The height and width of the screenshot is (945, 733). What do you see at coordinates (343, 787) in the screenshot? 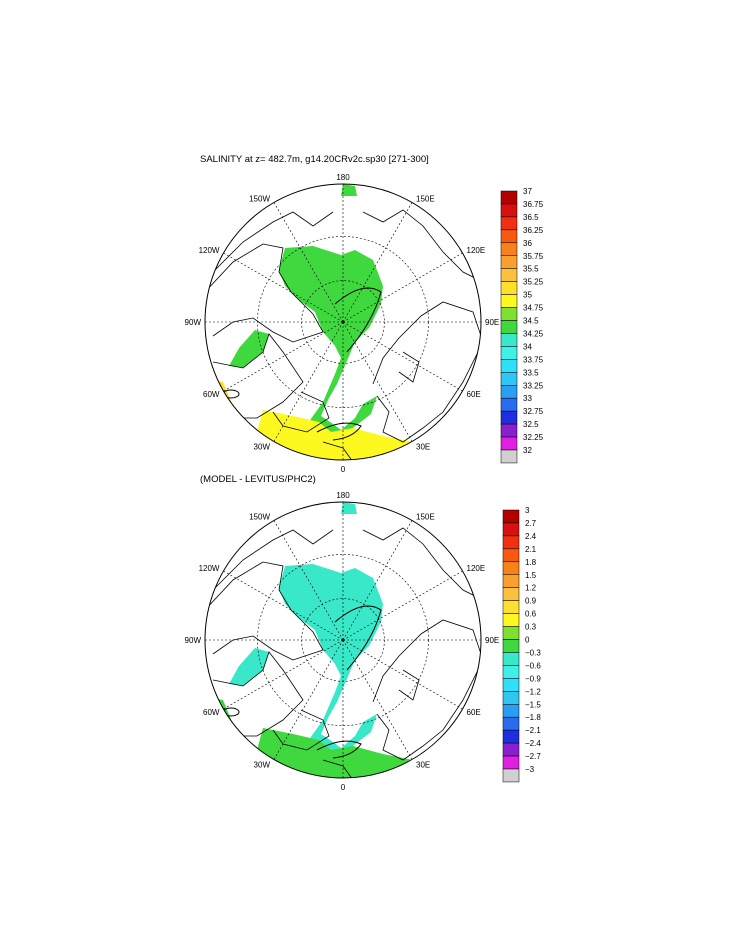
I see `longitude-label: 0` at bounding box center [343, 787].